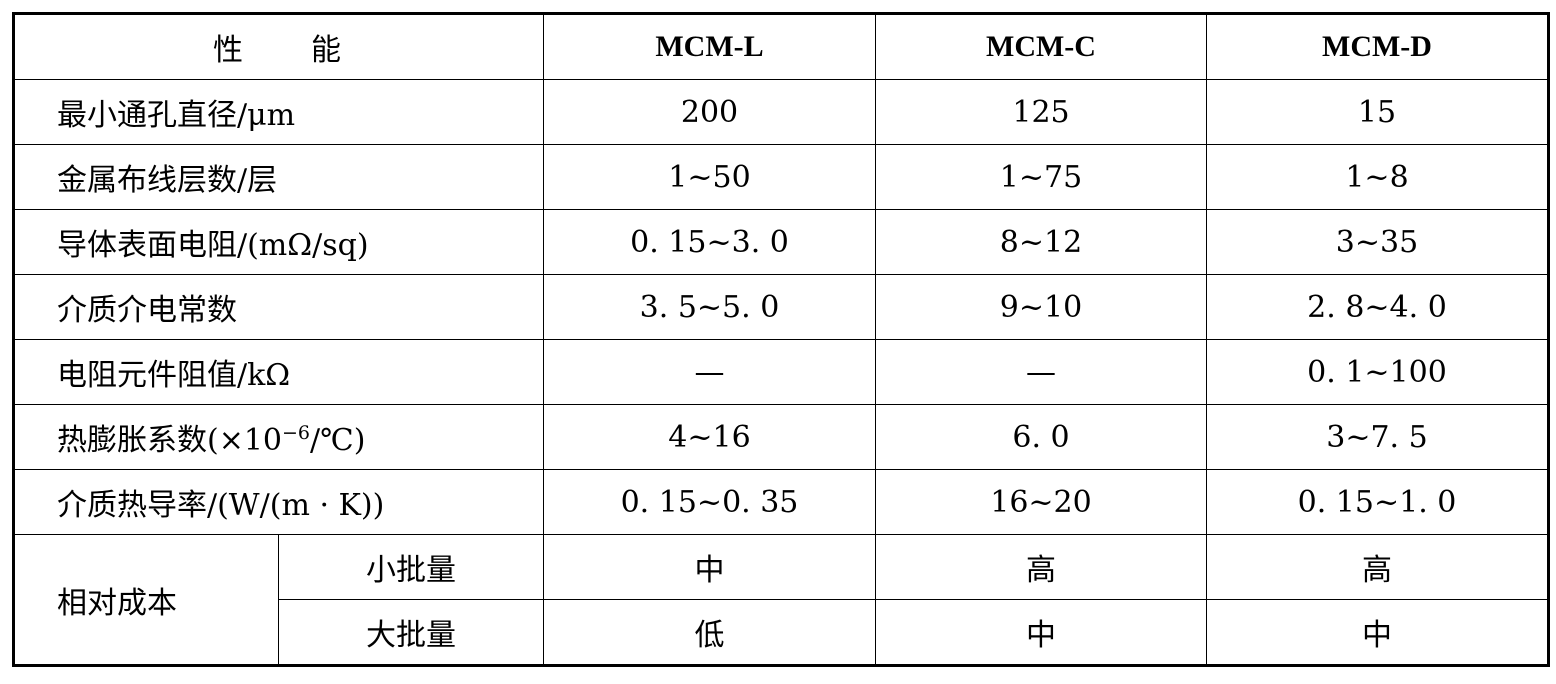 This screenshot has width=1556, height=684. What do you see at coordinates (709, 372) in the screenshot?
I see `cell-mcm-l: —` at bounding box center [709, 372].